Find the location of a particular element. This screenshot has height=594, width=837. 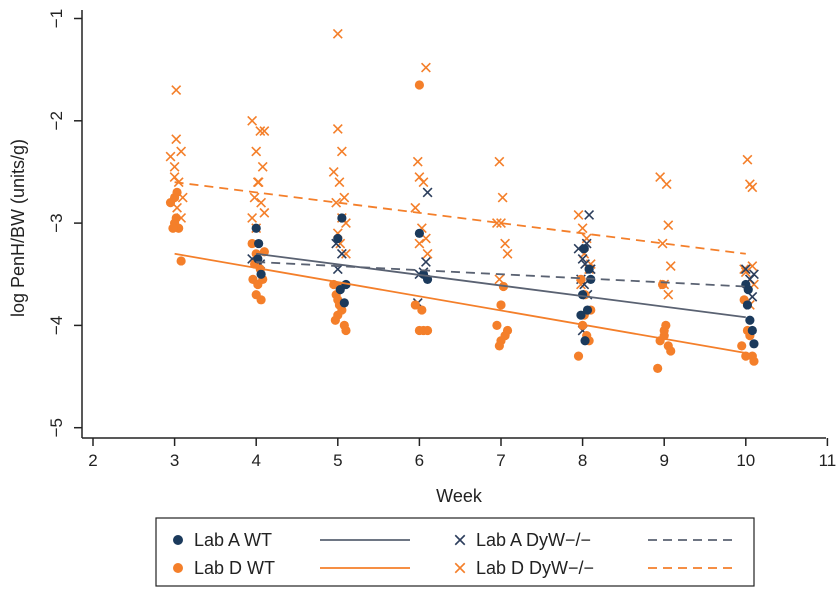

y-tick-label: −2 is located at coordinates (56, 120).